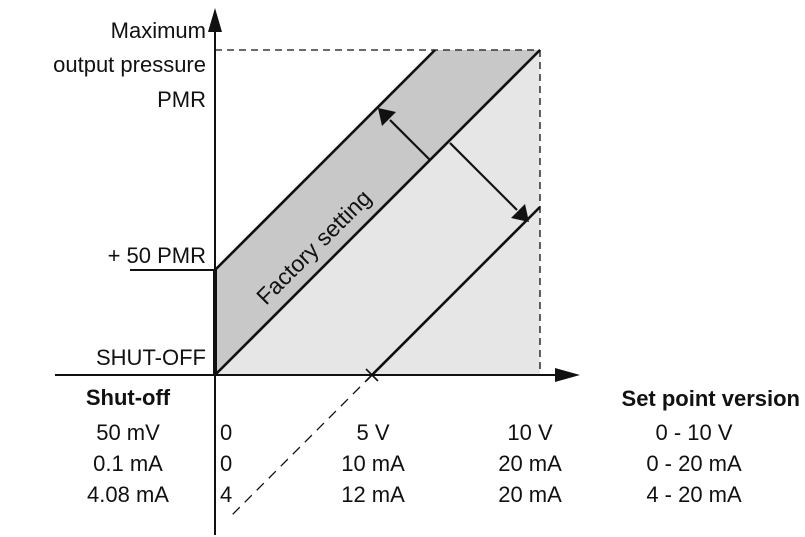  What do you see at coordinates (530, 463) in the screenshot?
I see `row2-max: 20 mA` at bounding box center [530, 463].